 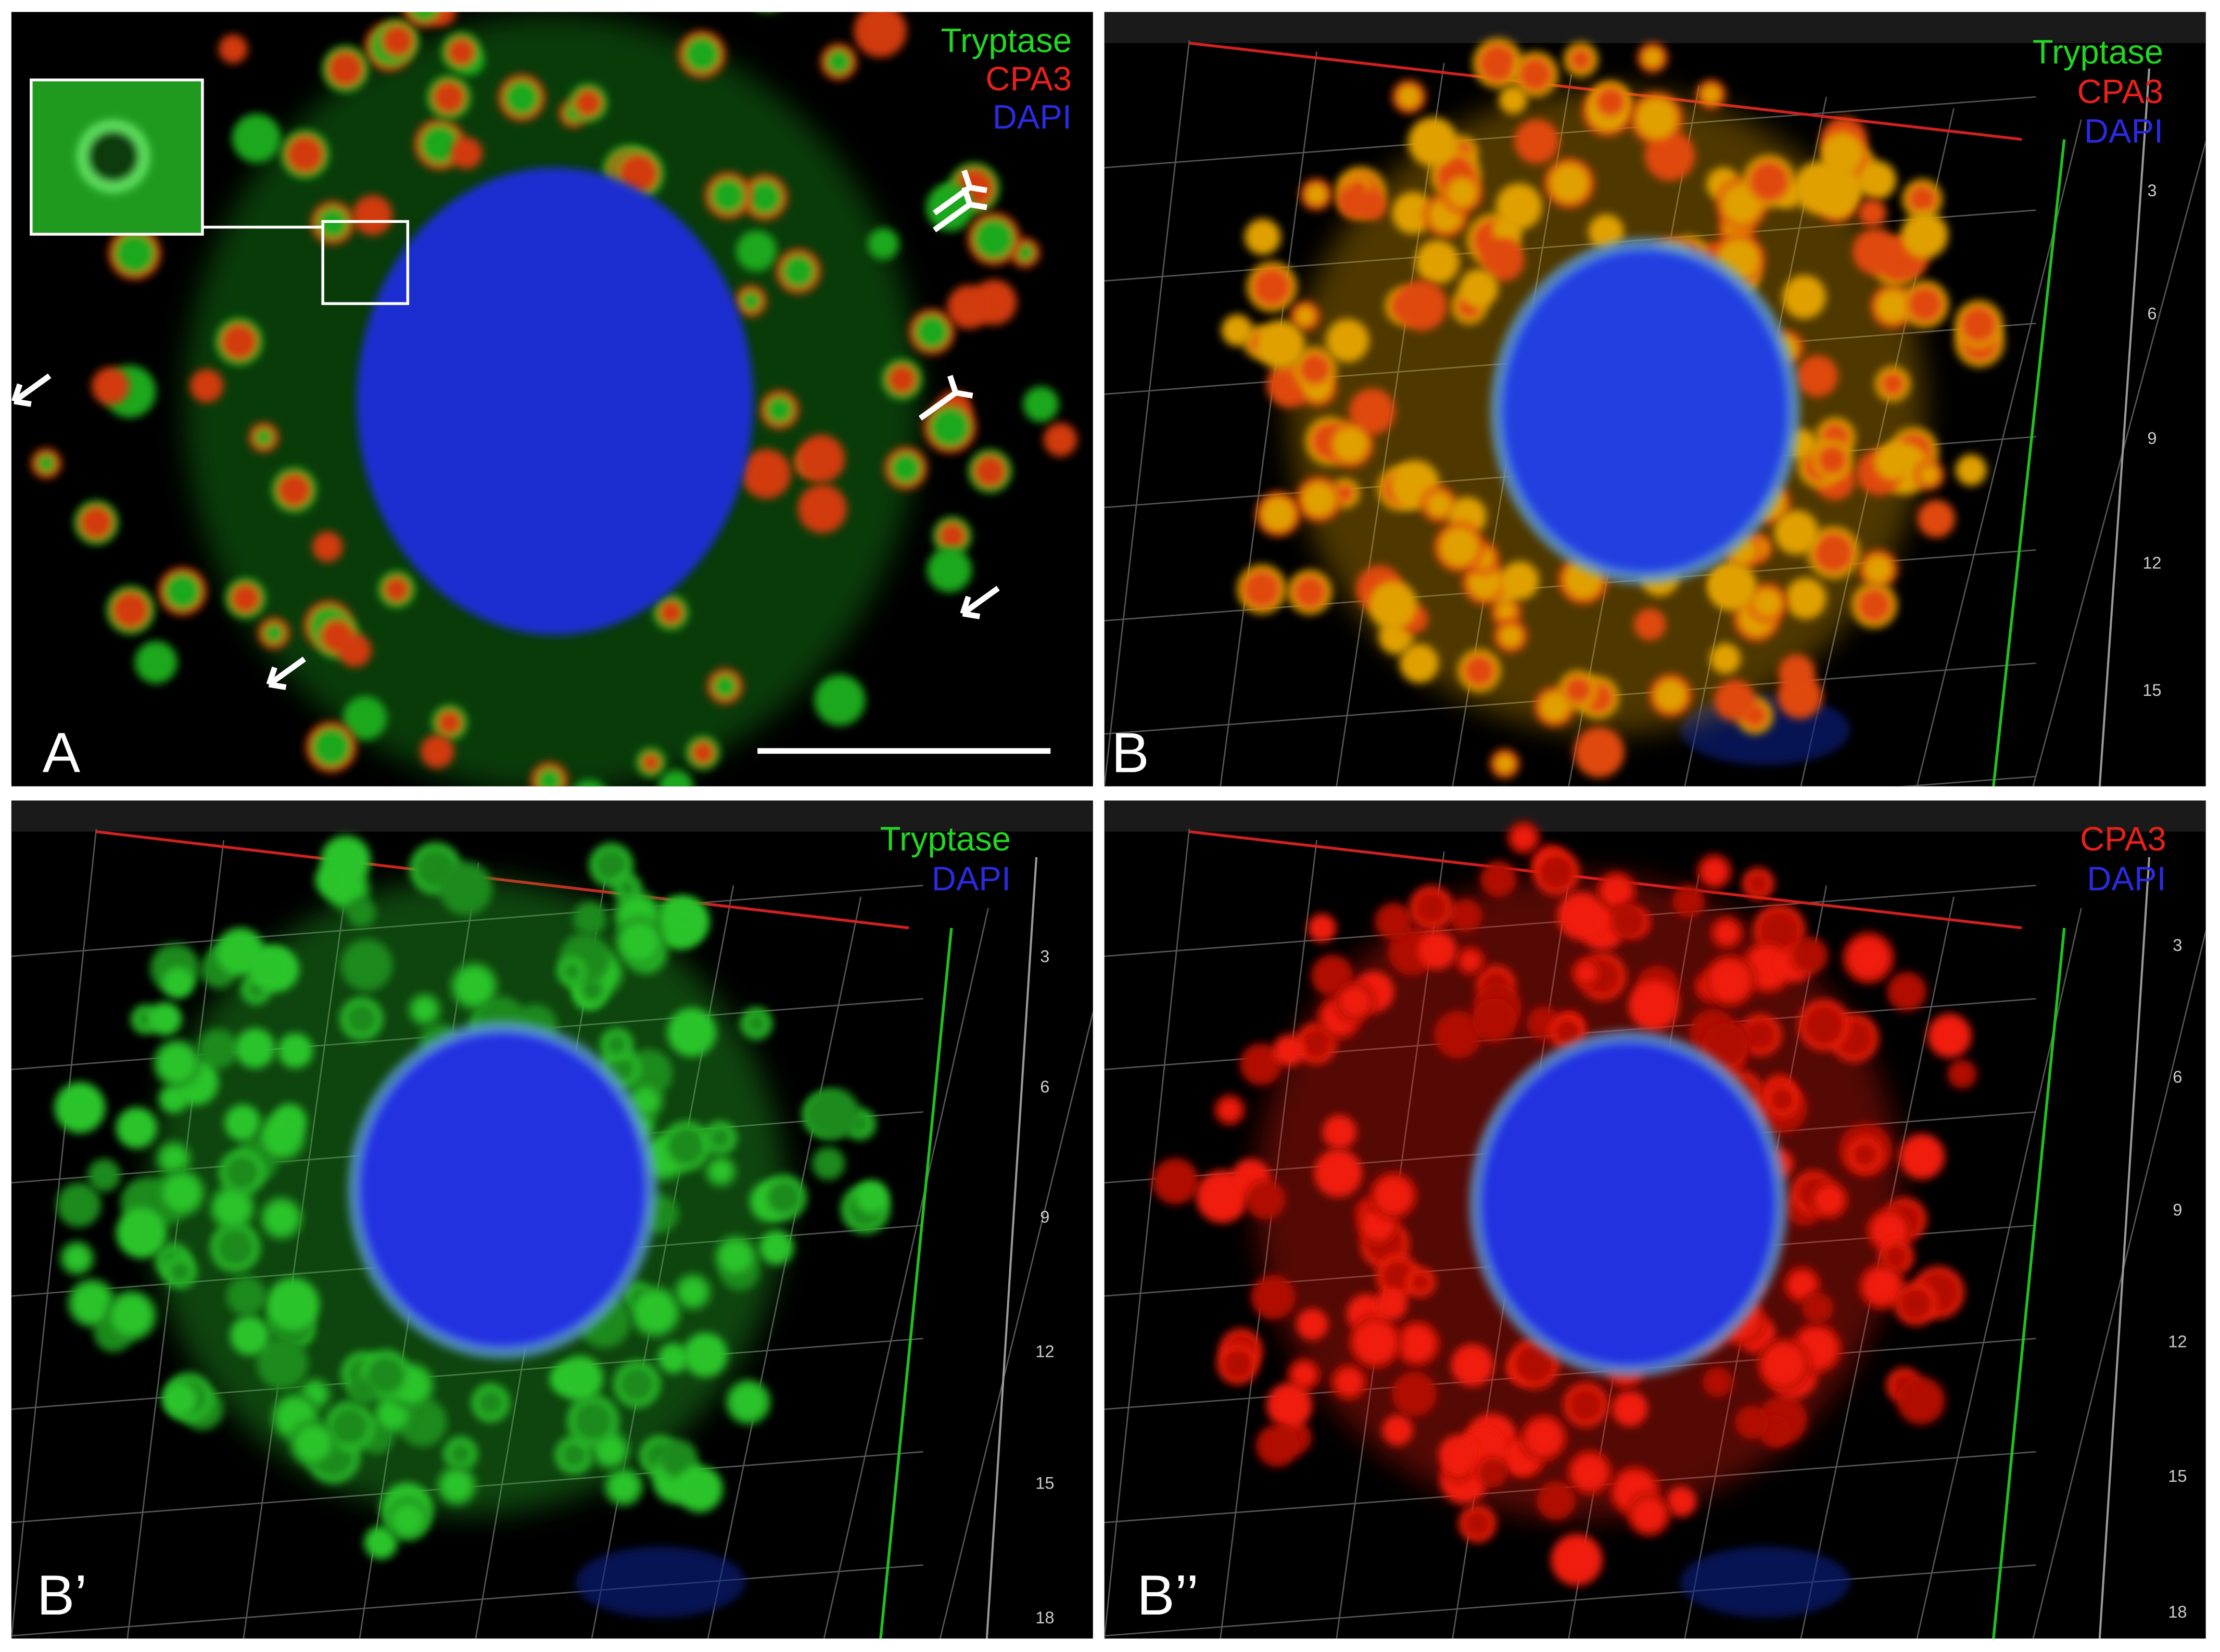 What do you see at coordinates (1044, 1617) in the screenshot?
I see `axis-label: 18` at bounding box center [1044, 1617].